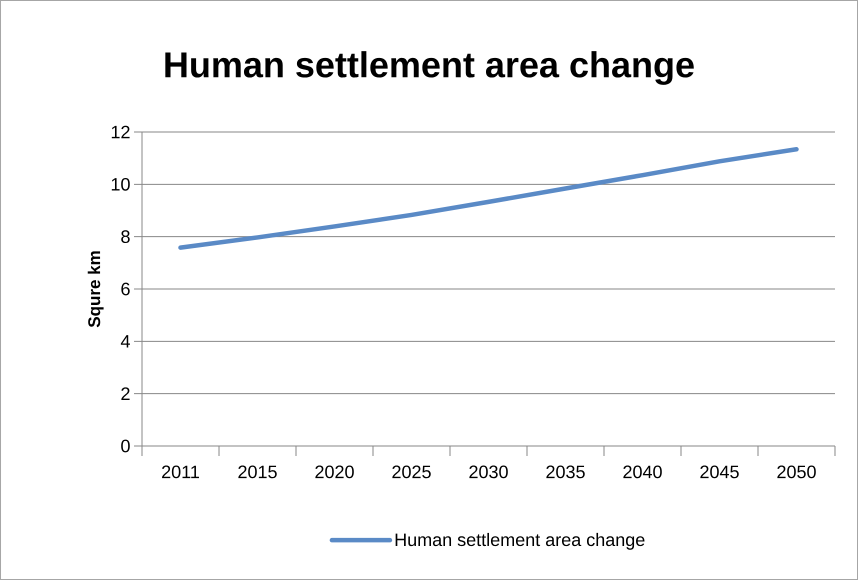 This screenshot has height=580, width=858. I want to click on x-tick-label: 2030, so click(488, 472).